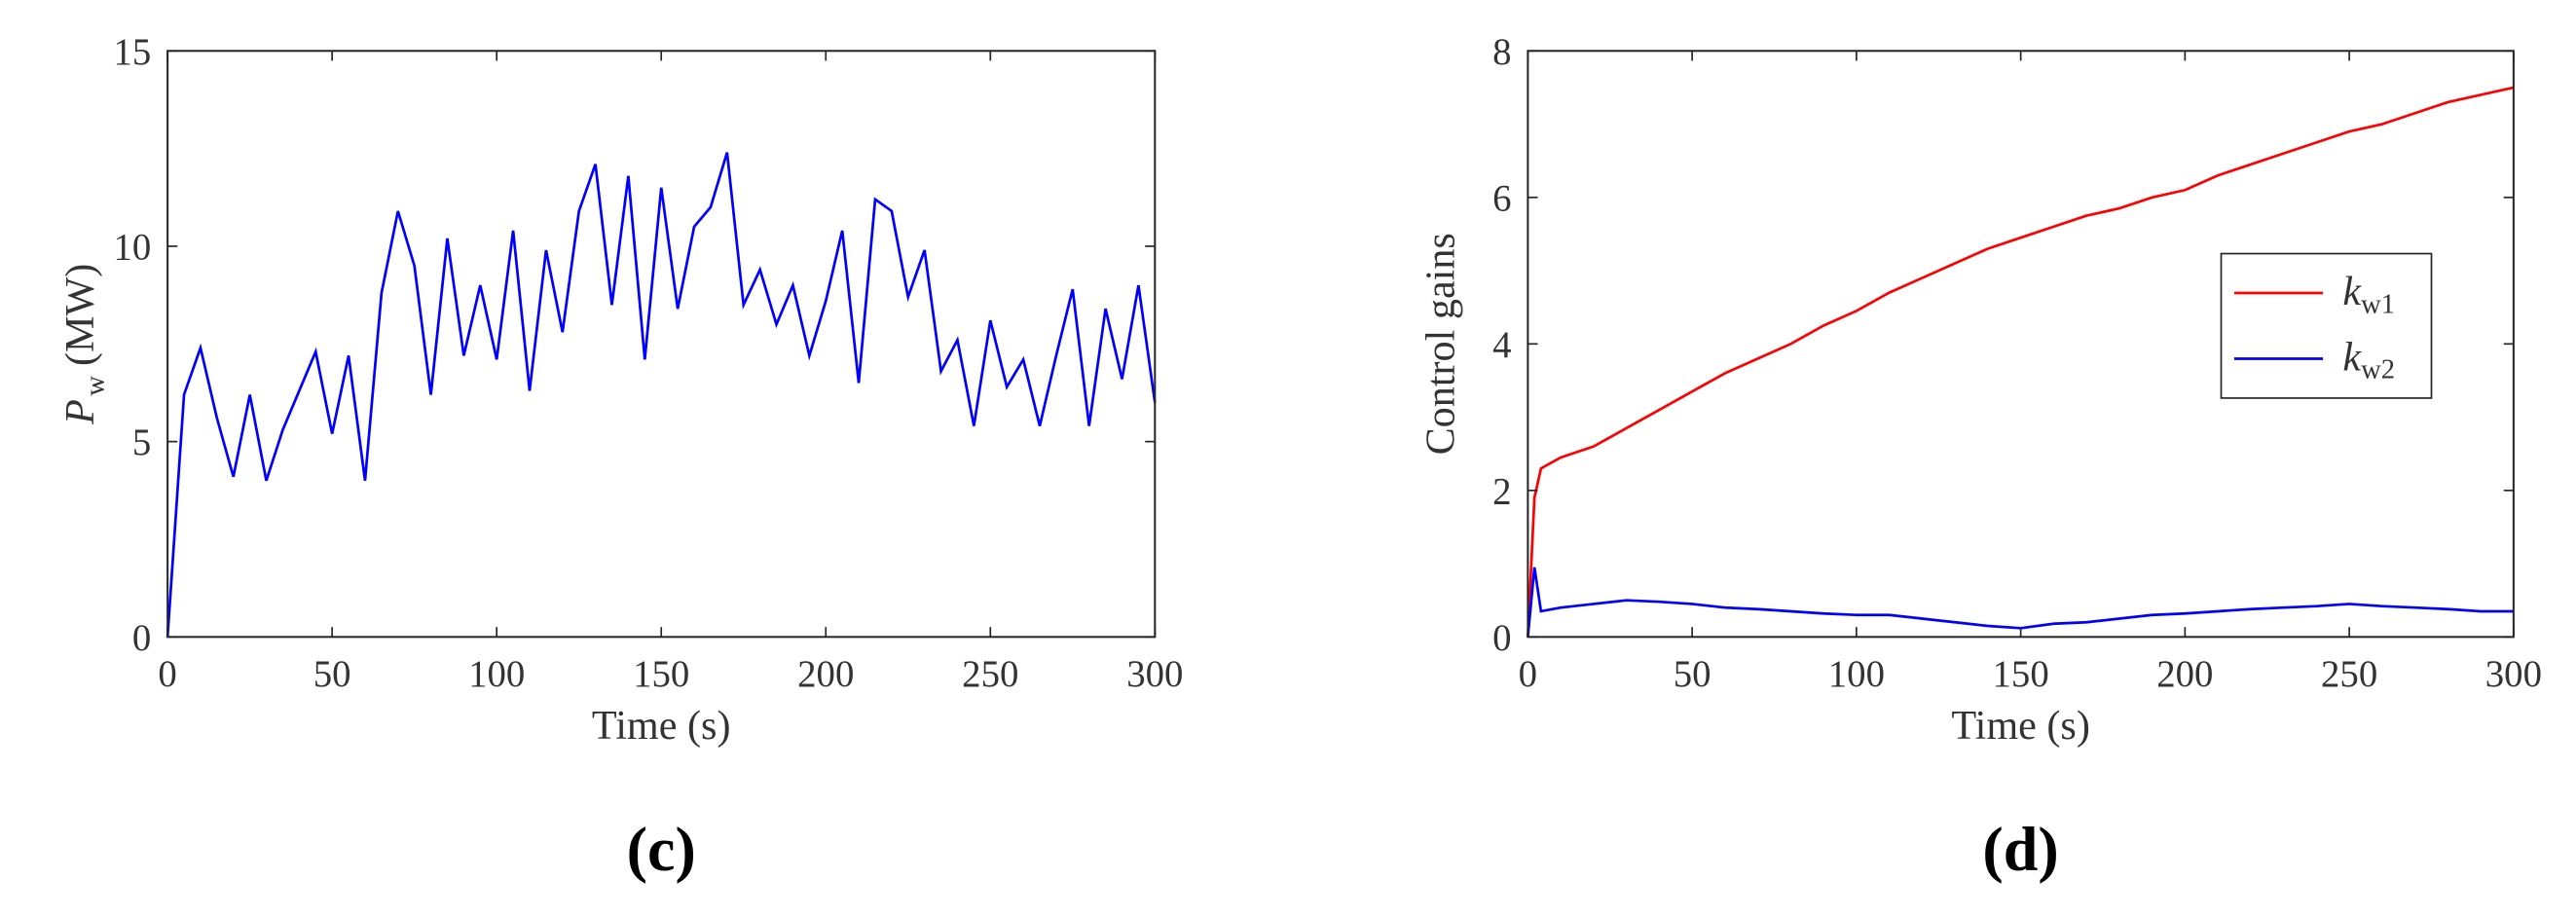 This screenshot has height=916, width=2576. I want to click on legend-box, so click(2326, 326).